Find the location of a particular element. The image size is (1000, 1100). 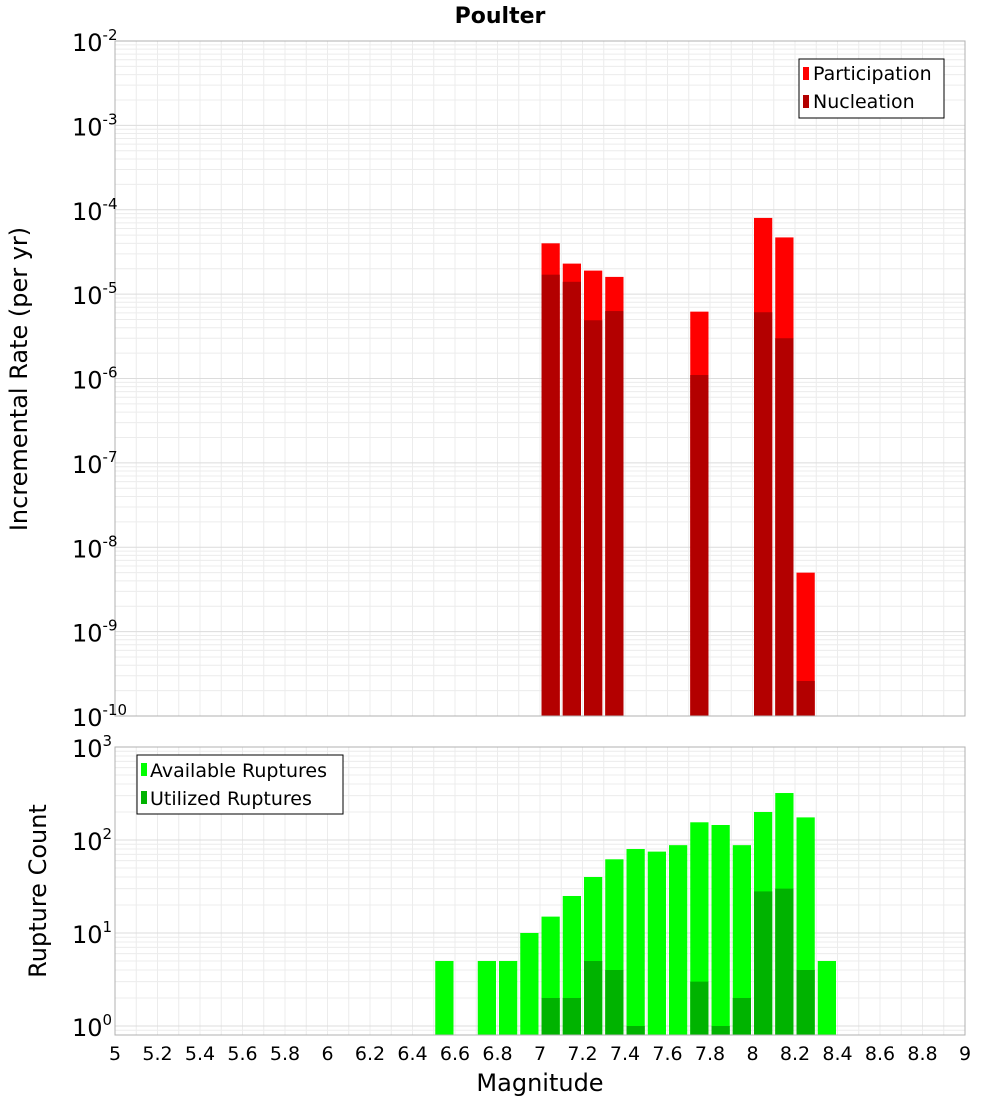

y-tick-label: 10⁻⁴ is located at coordinates (95, 210).